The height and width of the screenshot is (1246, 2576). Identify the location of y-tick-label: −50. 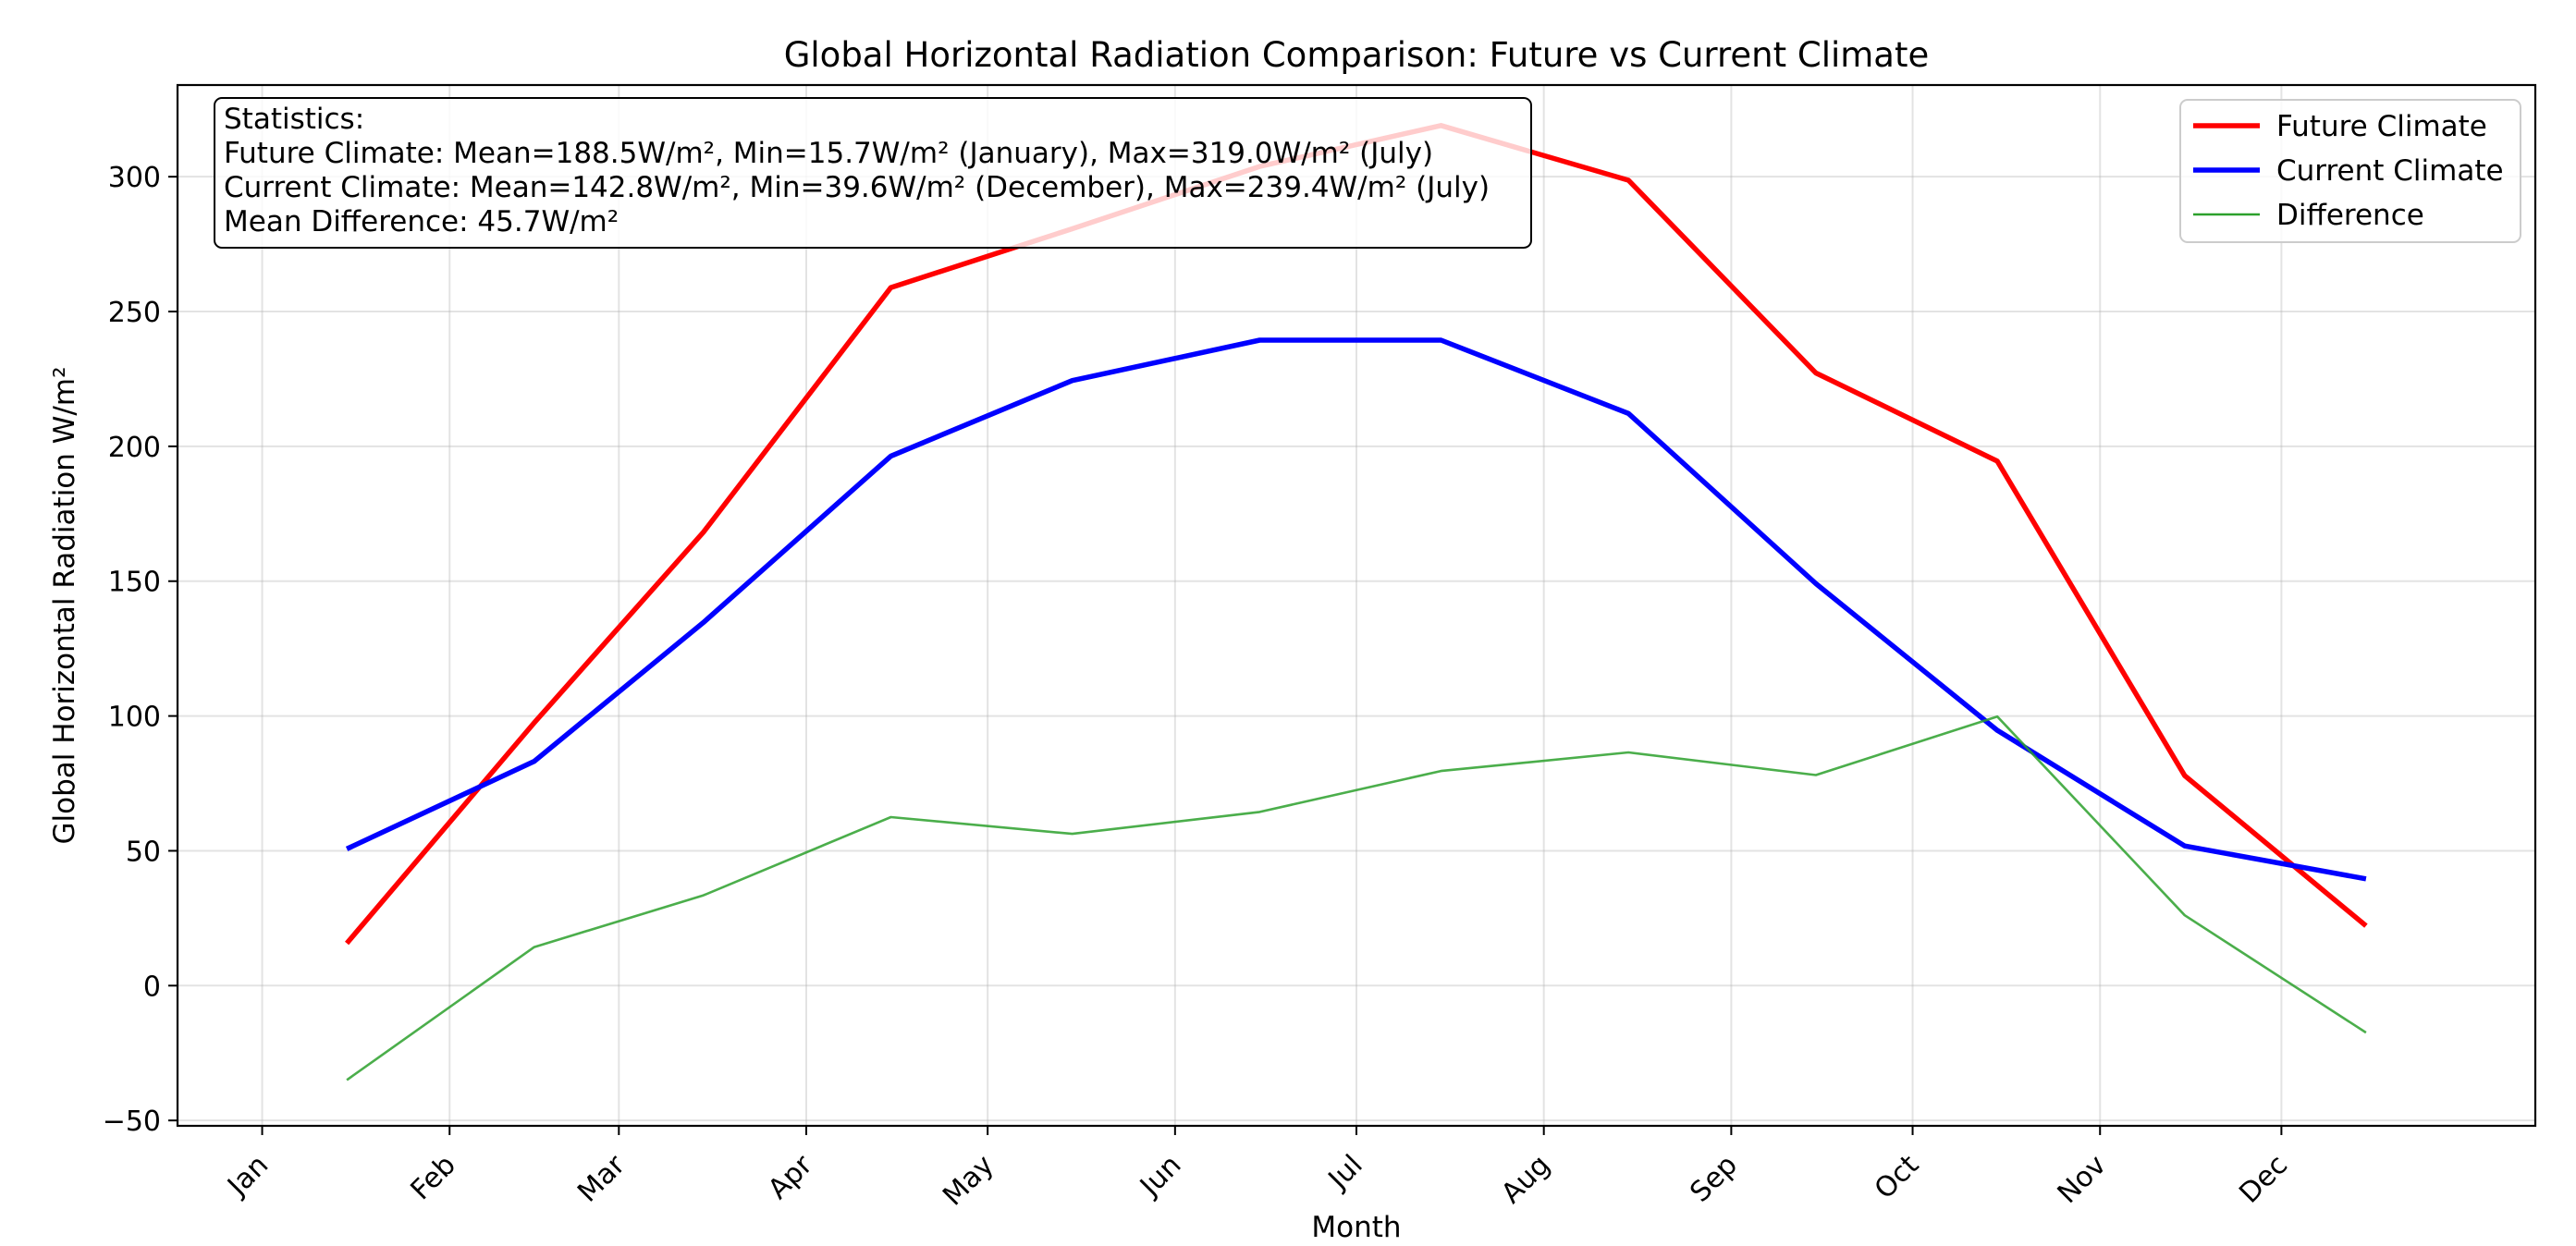
(132, 1122).